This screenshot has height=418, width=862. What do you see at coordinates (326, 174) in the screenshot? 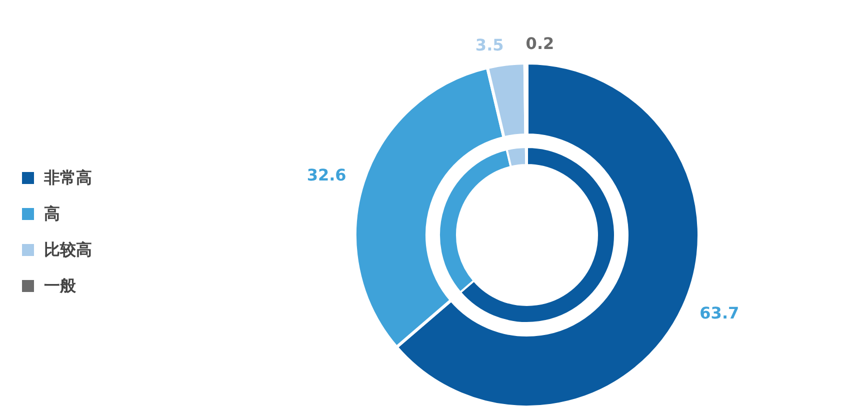
I see `data-label: 32.6` at bounding box center [326, 174].